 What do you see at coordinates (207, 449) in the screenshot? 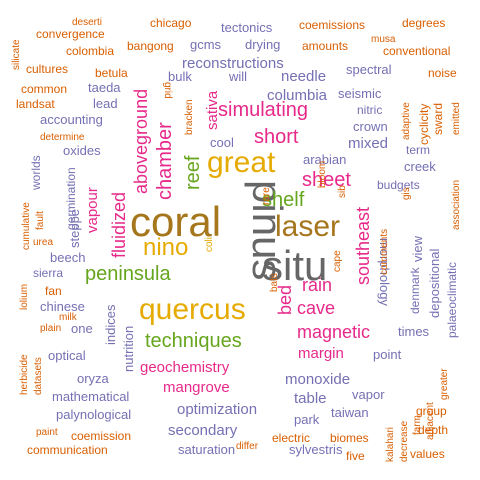
I see `word-saturation: saturation` at bounding box center [207, 449].